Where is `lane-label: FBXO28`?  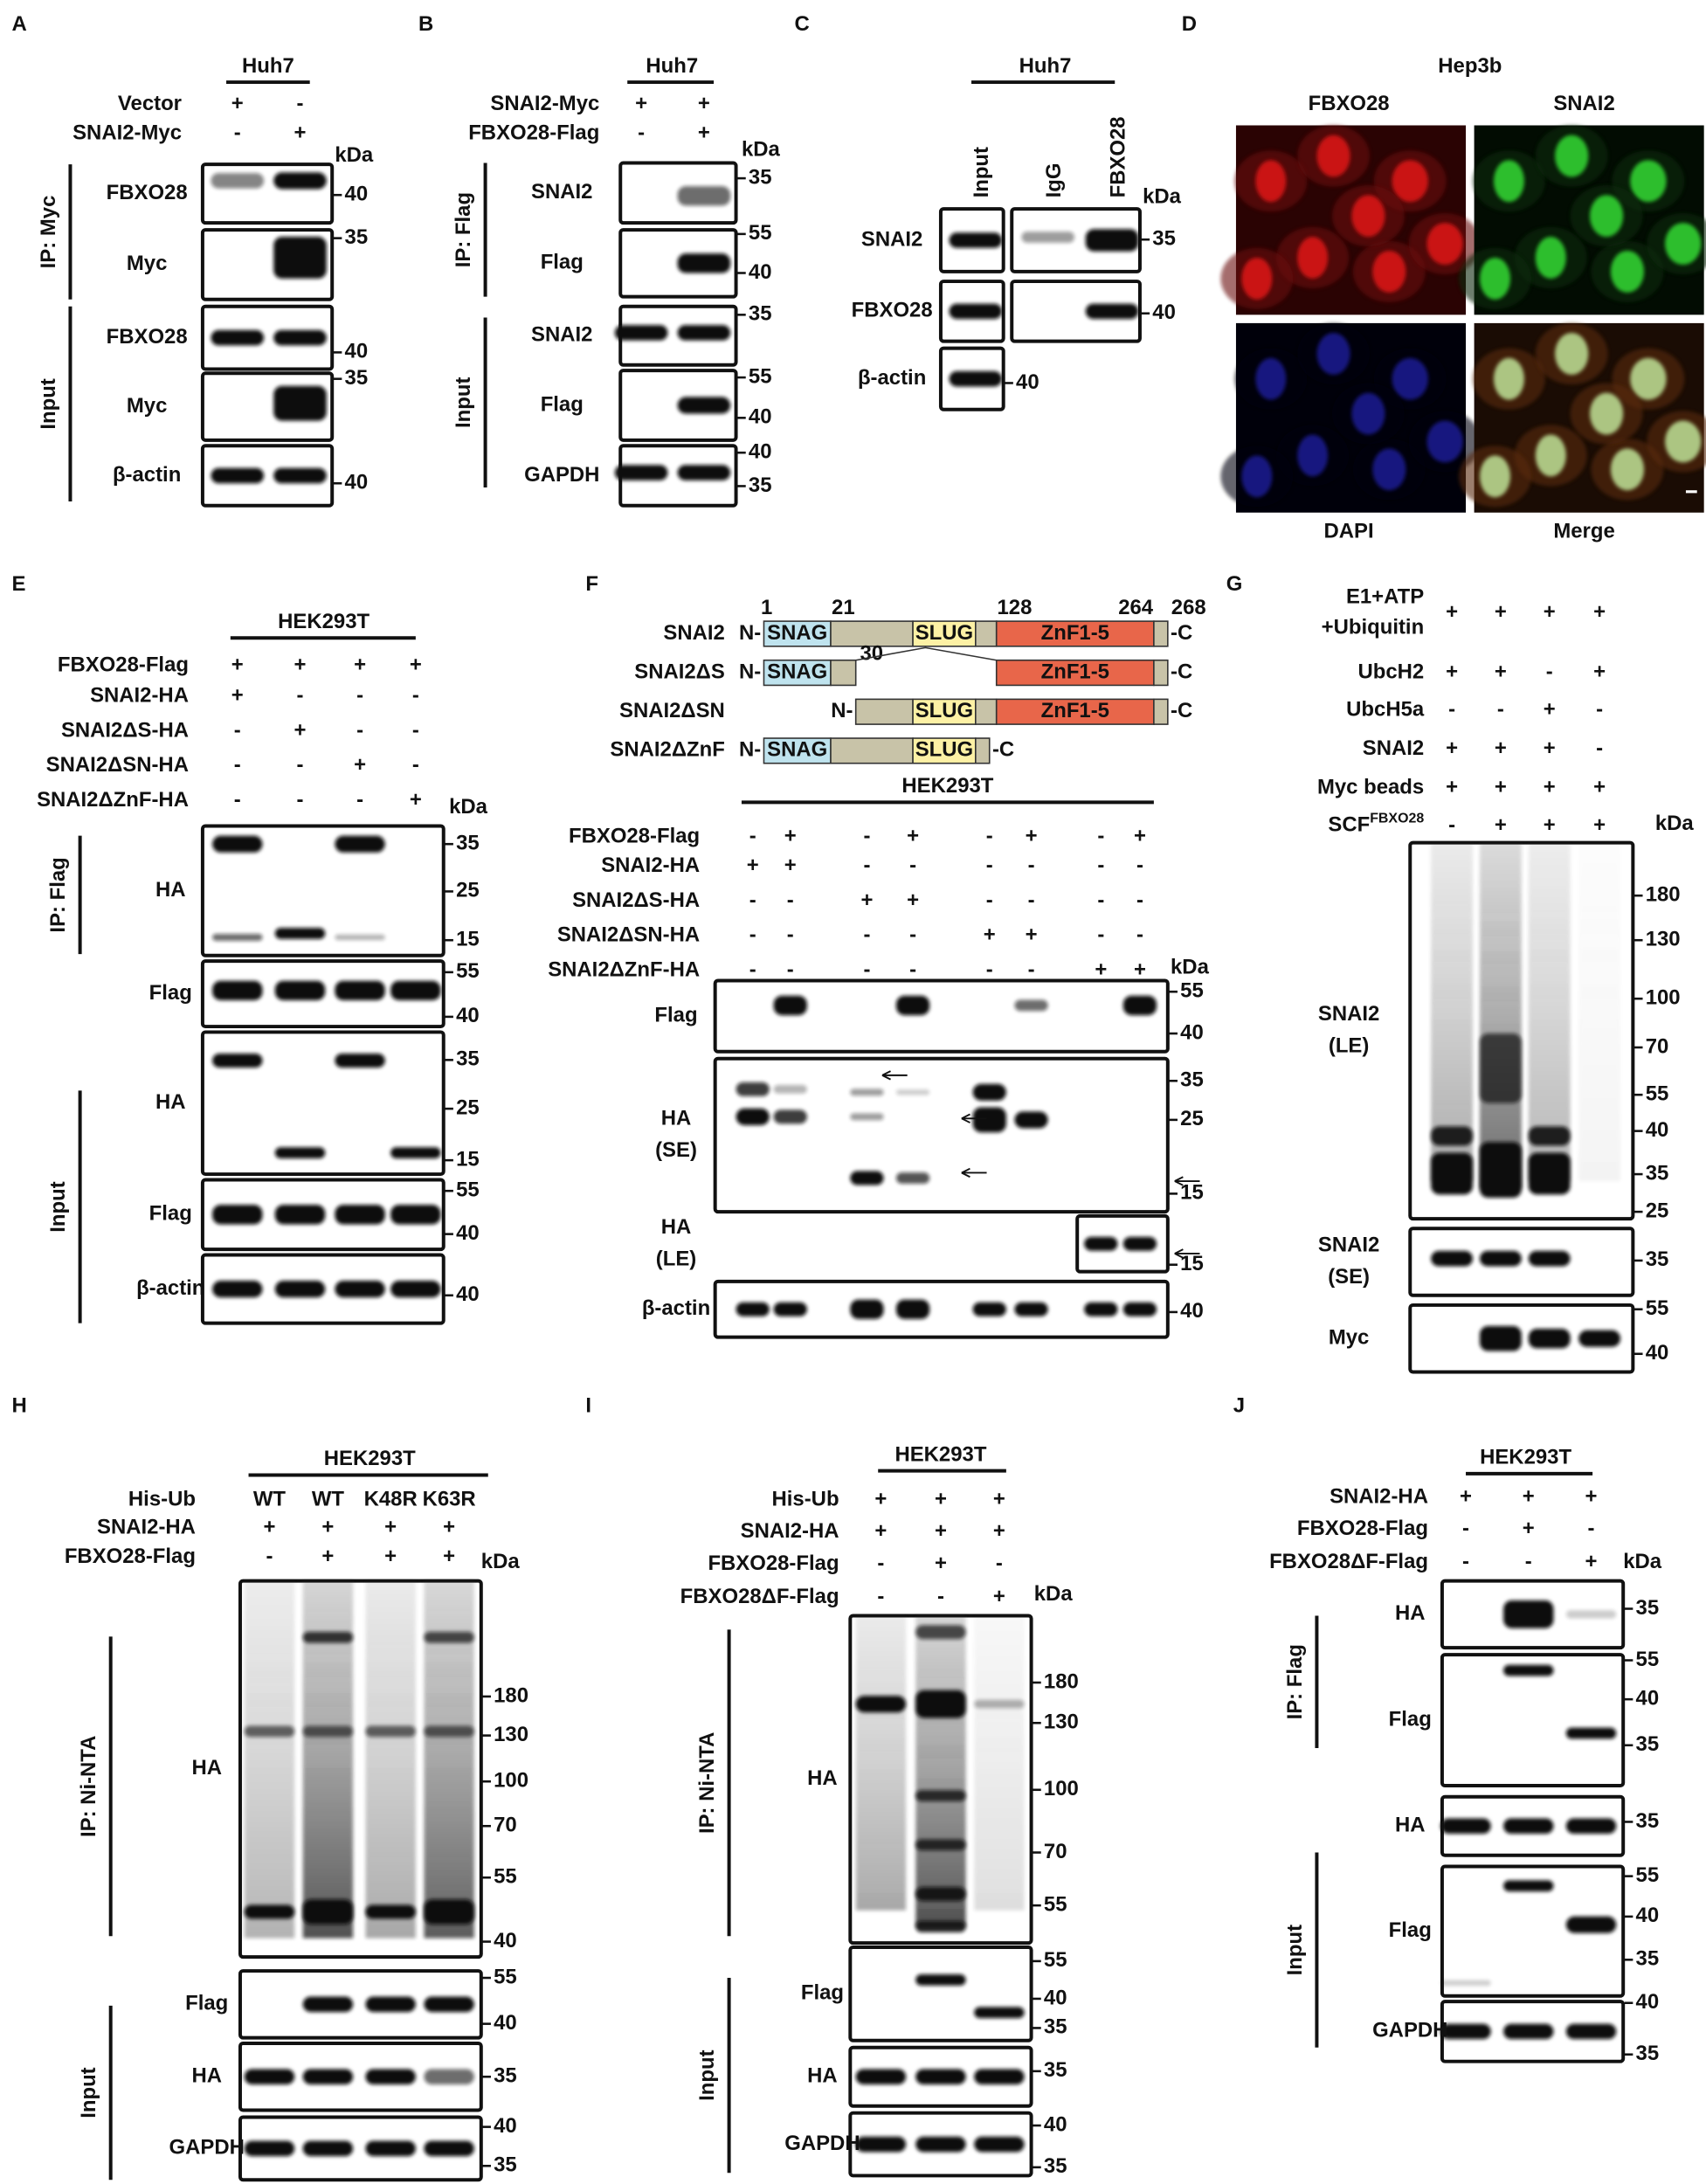
lane-label: FBXO28 is located at coordinates (1117, 156).